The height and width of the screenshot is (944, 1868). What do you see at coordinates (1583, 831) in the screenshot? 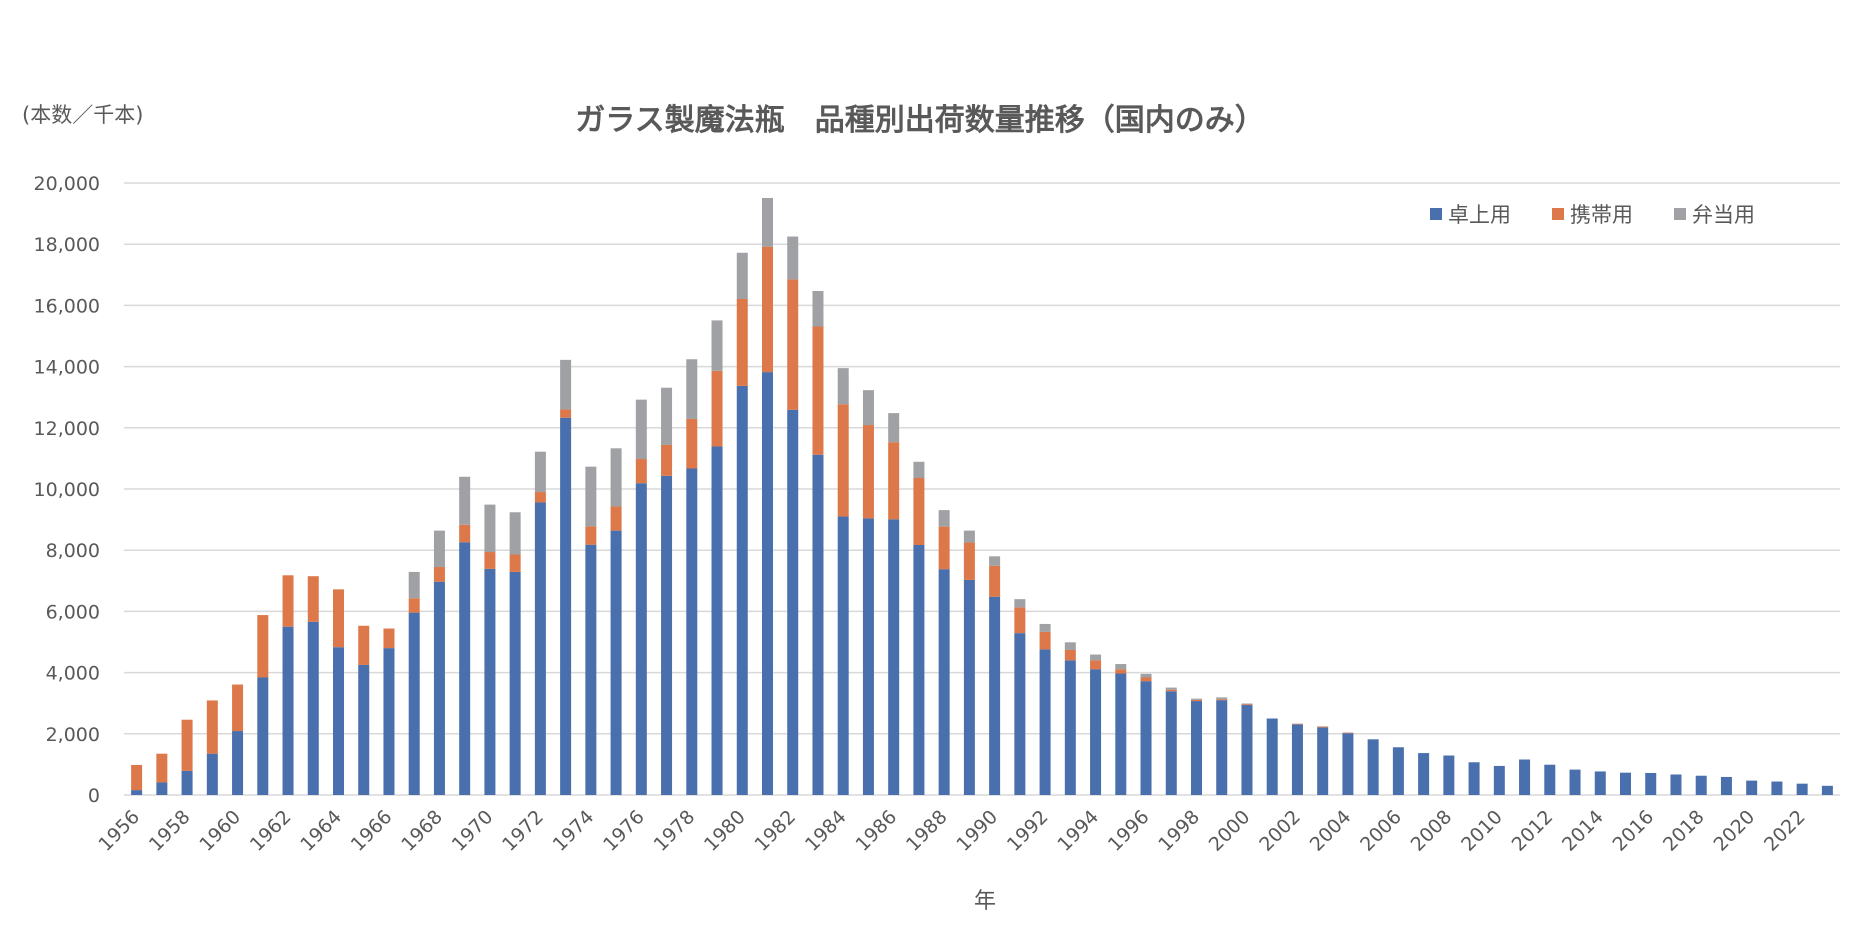
I see `x-tick-label: 2014` at bounding box center [1583, 831].